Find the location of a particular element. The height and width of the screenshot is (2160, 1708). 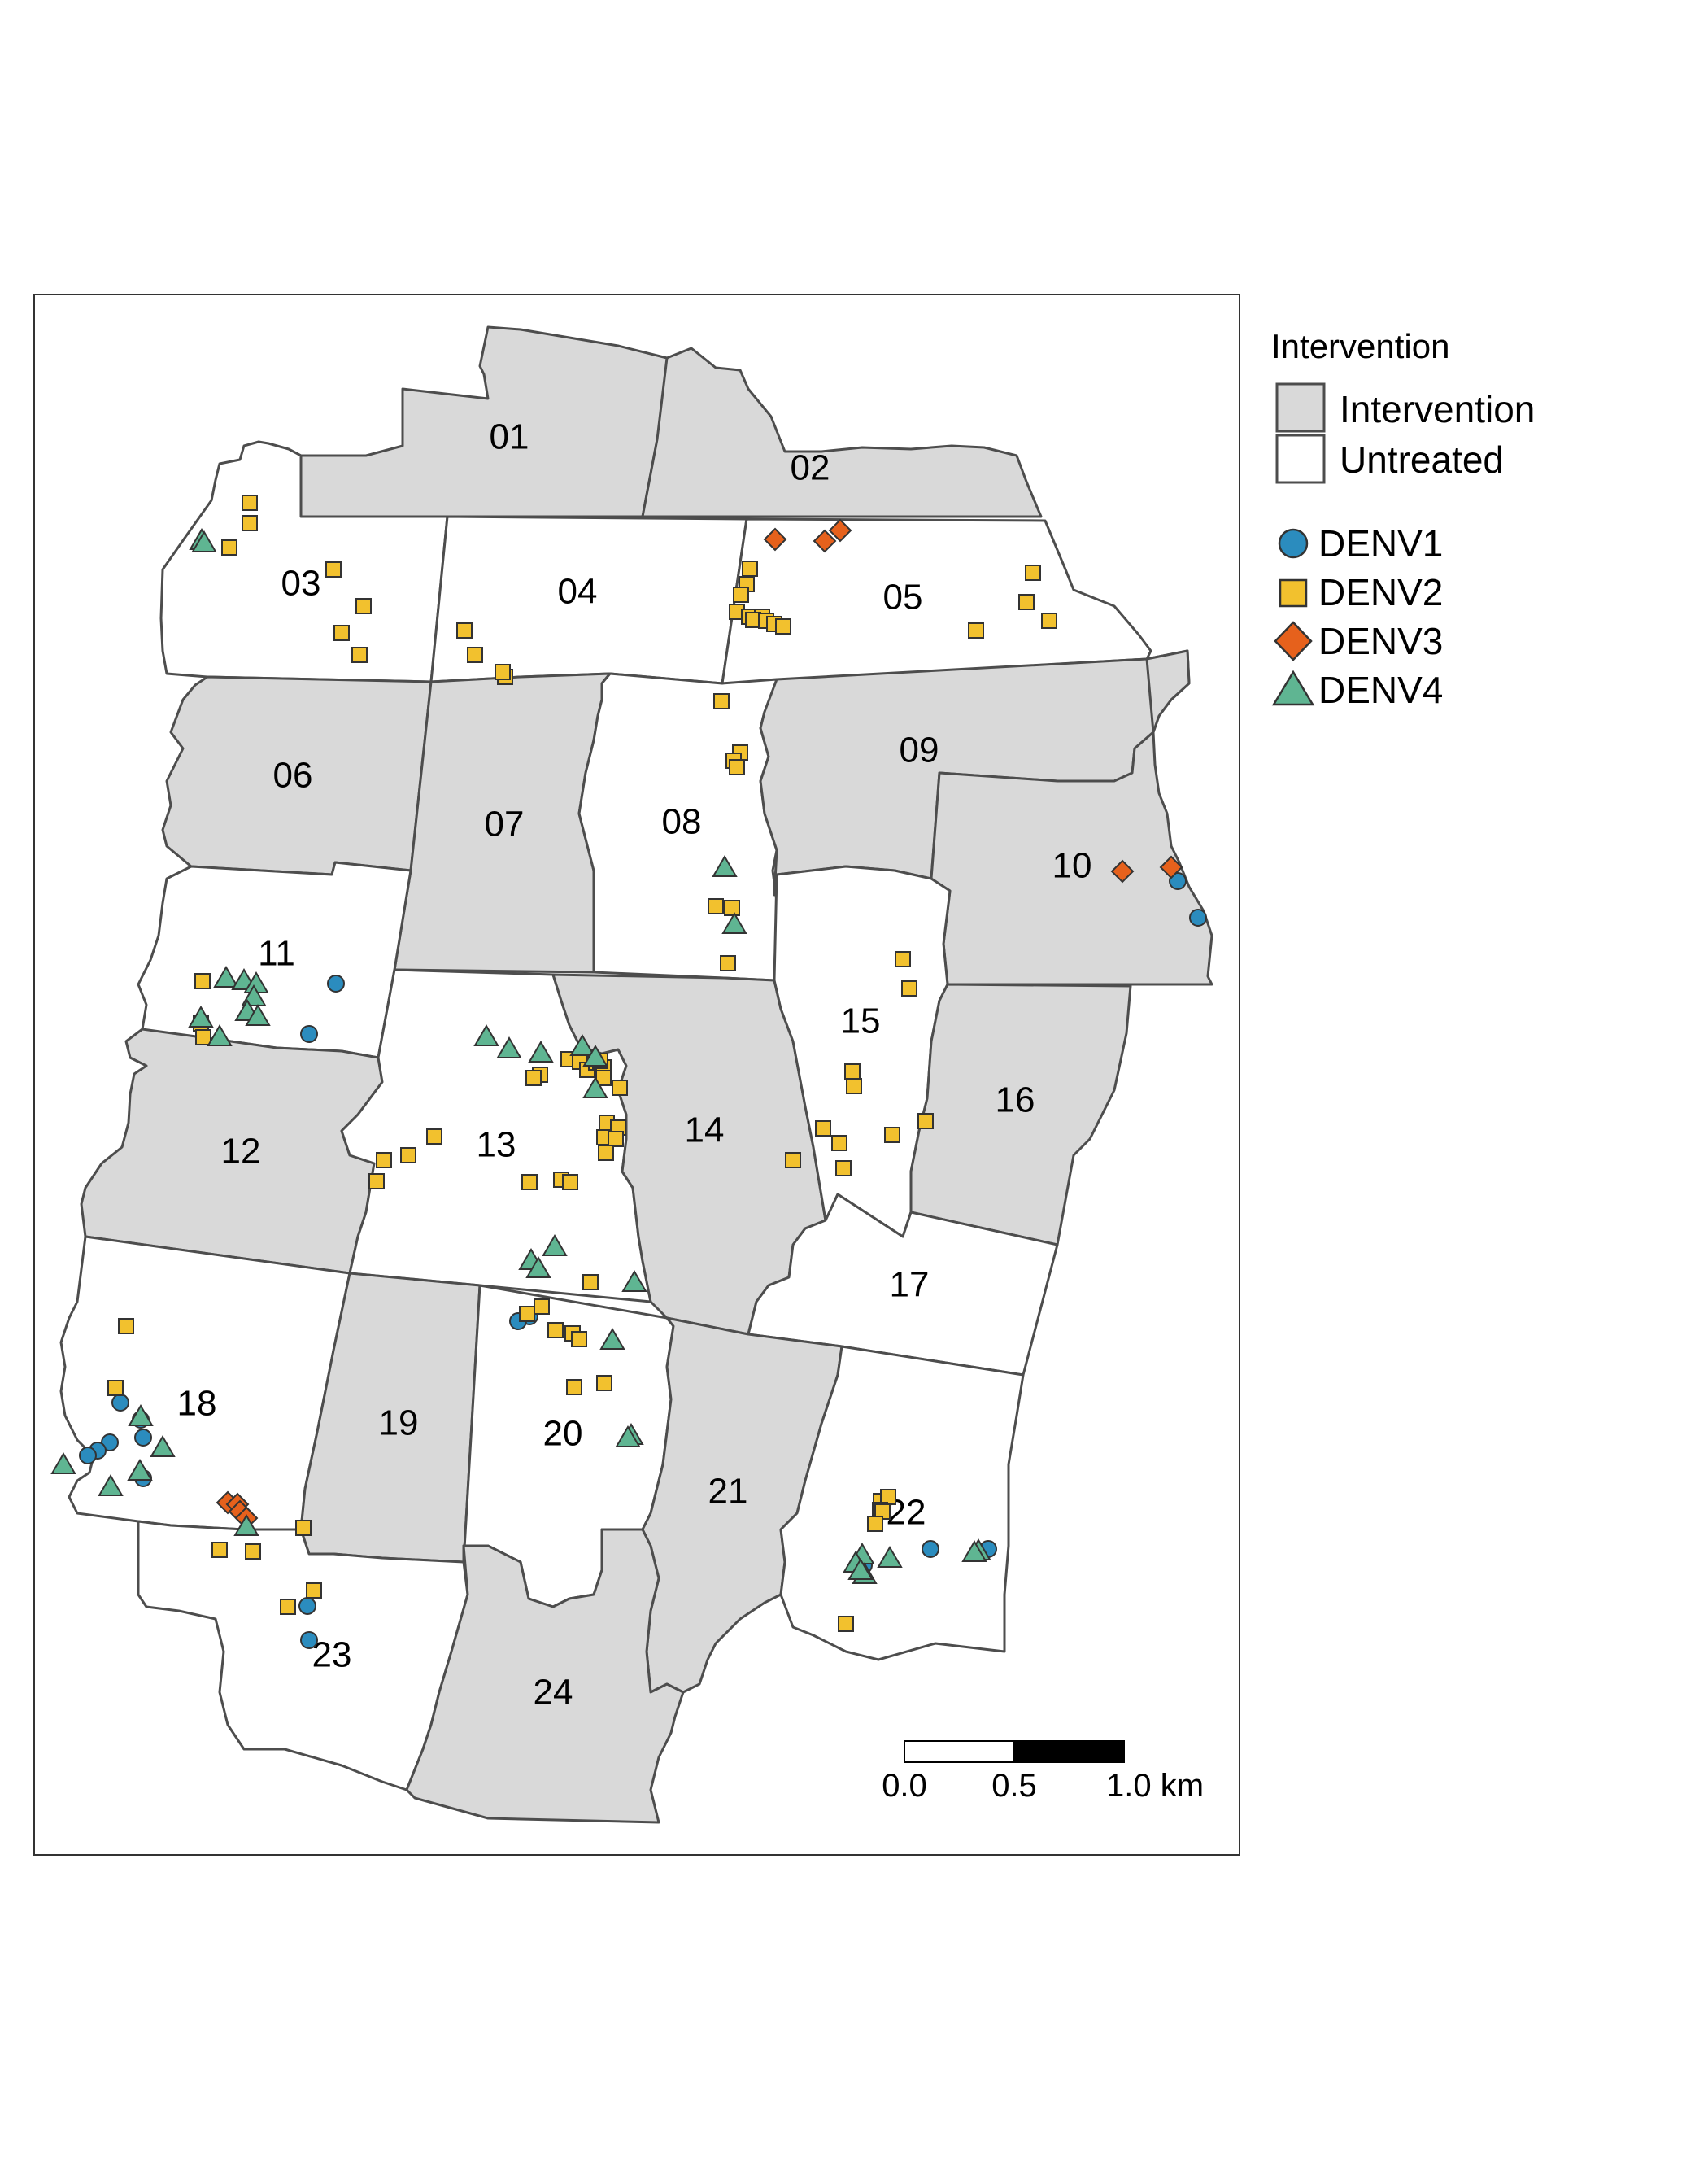

legend-denv1-label: DENV1 is located at coordinates (1381, 544).